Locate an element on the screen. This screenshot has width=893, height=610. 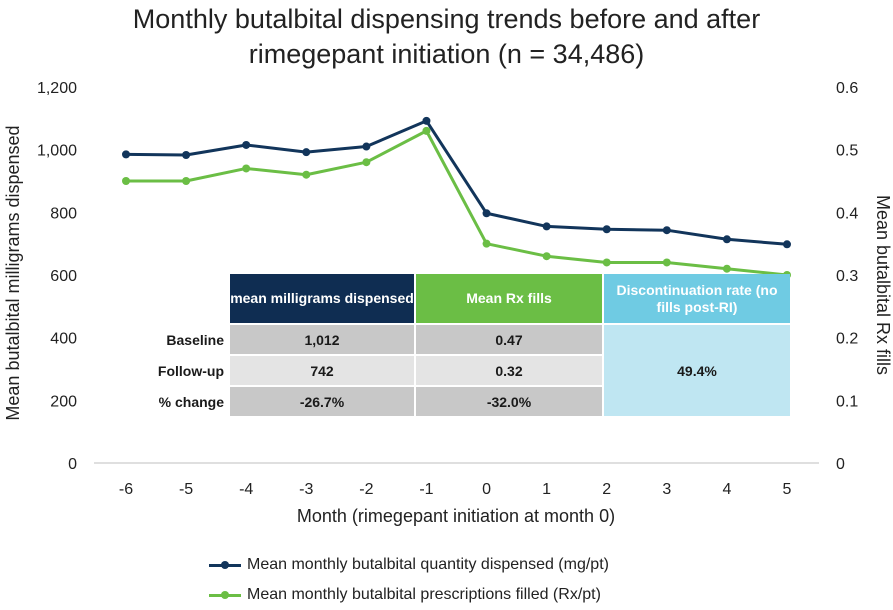
x-tick-label: -5 is located at coordinates (186, 489).